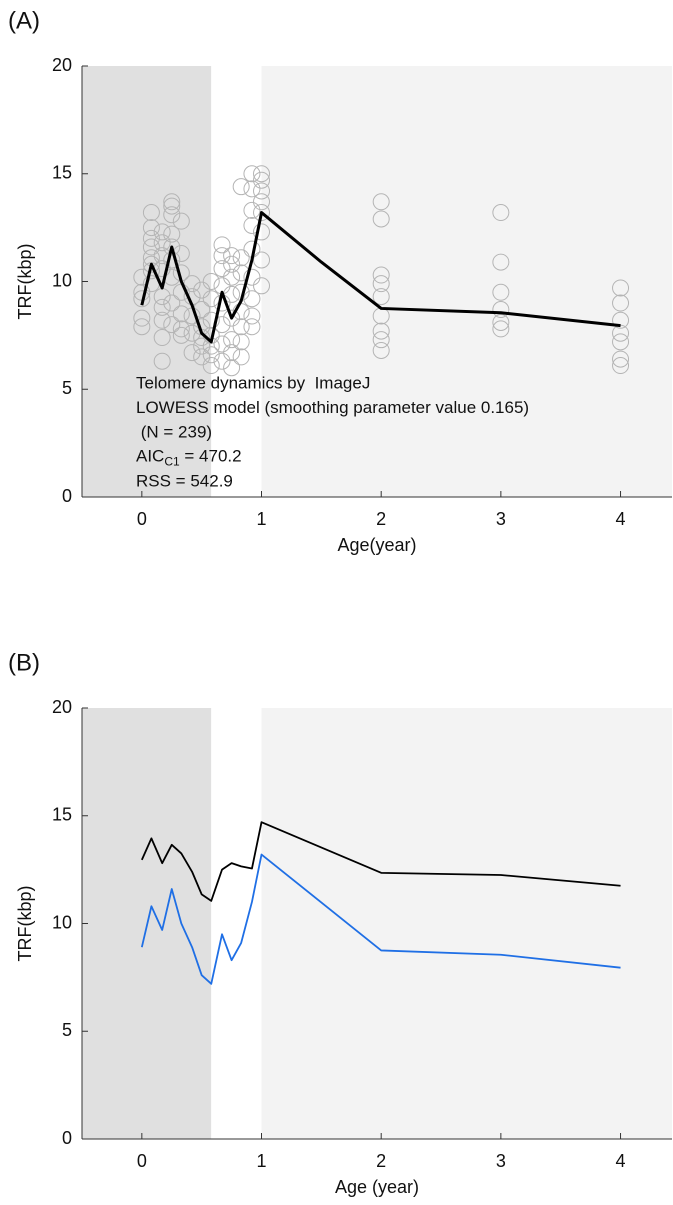 This screenshot has height=1205, width=673. Describe the element at coordinates (25, 282) in the screenshot. I see `y-axis-label: TRF(kbp)` at that location.